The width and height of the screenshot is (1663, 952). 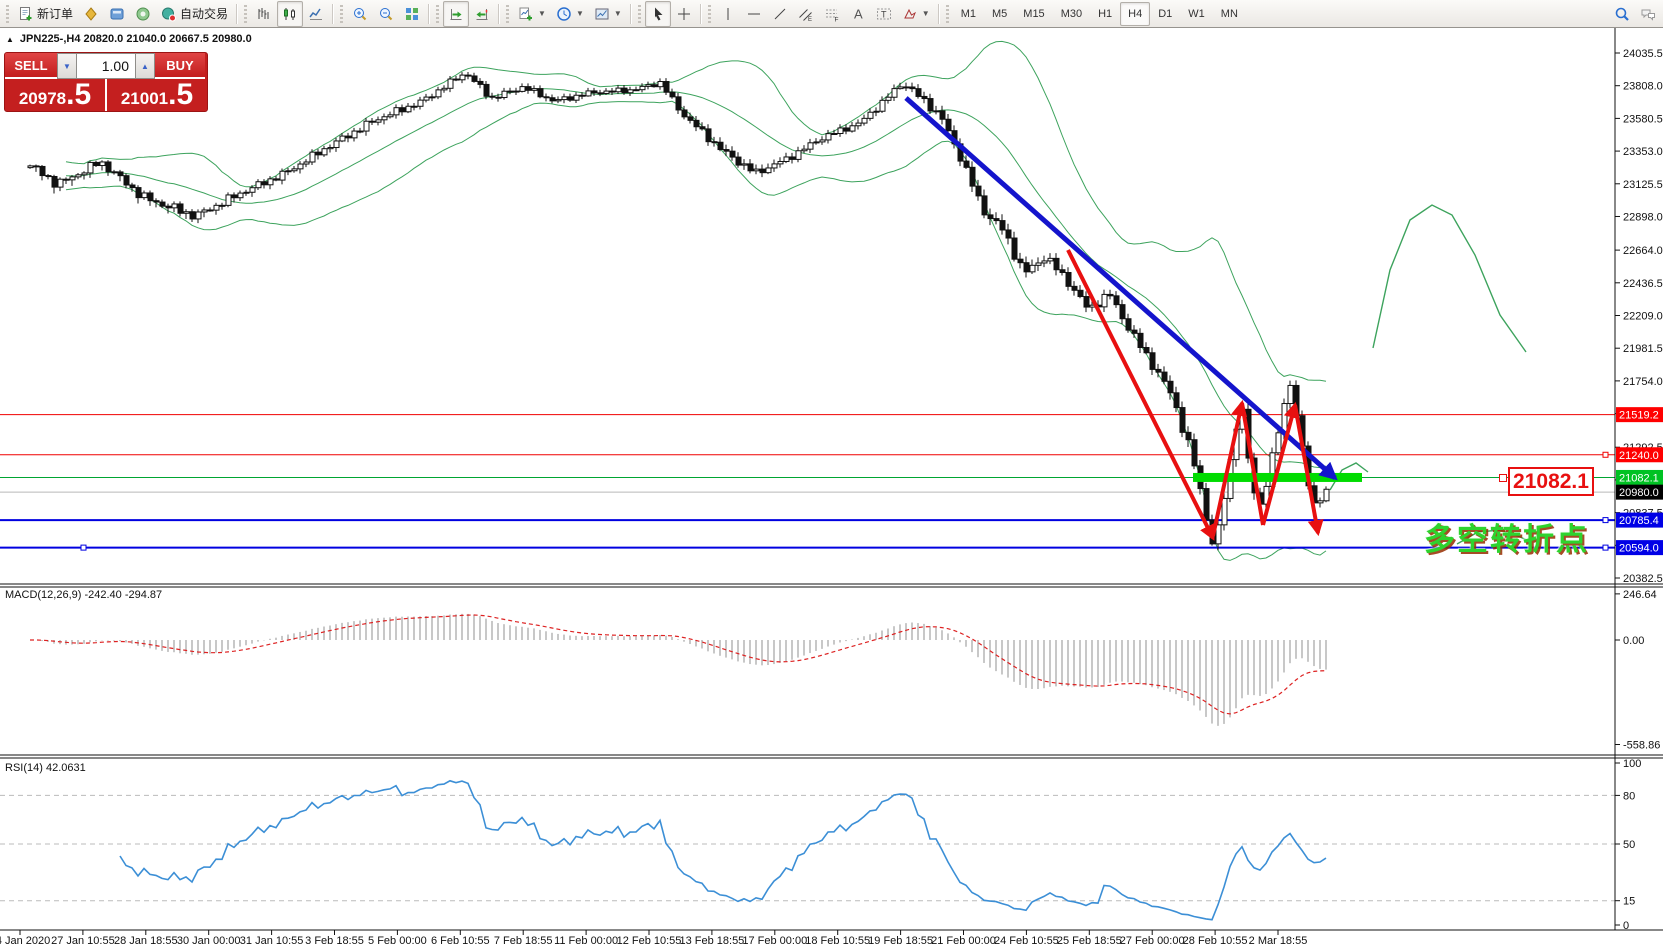 What do you see at coordinates (1449, 278) in the screenshot?
I see `band-projection-arc` at bounding box center [1449, 278].